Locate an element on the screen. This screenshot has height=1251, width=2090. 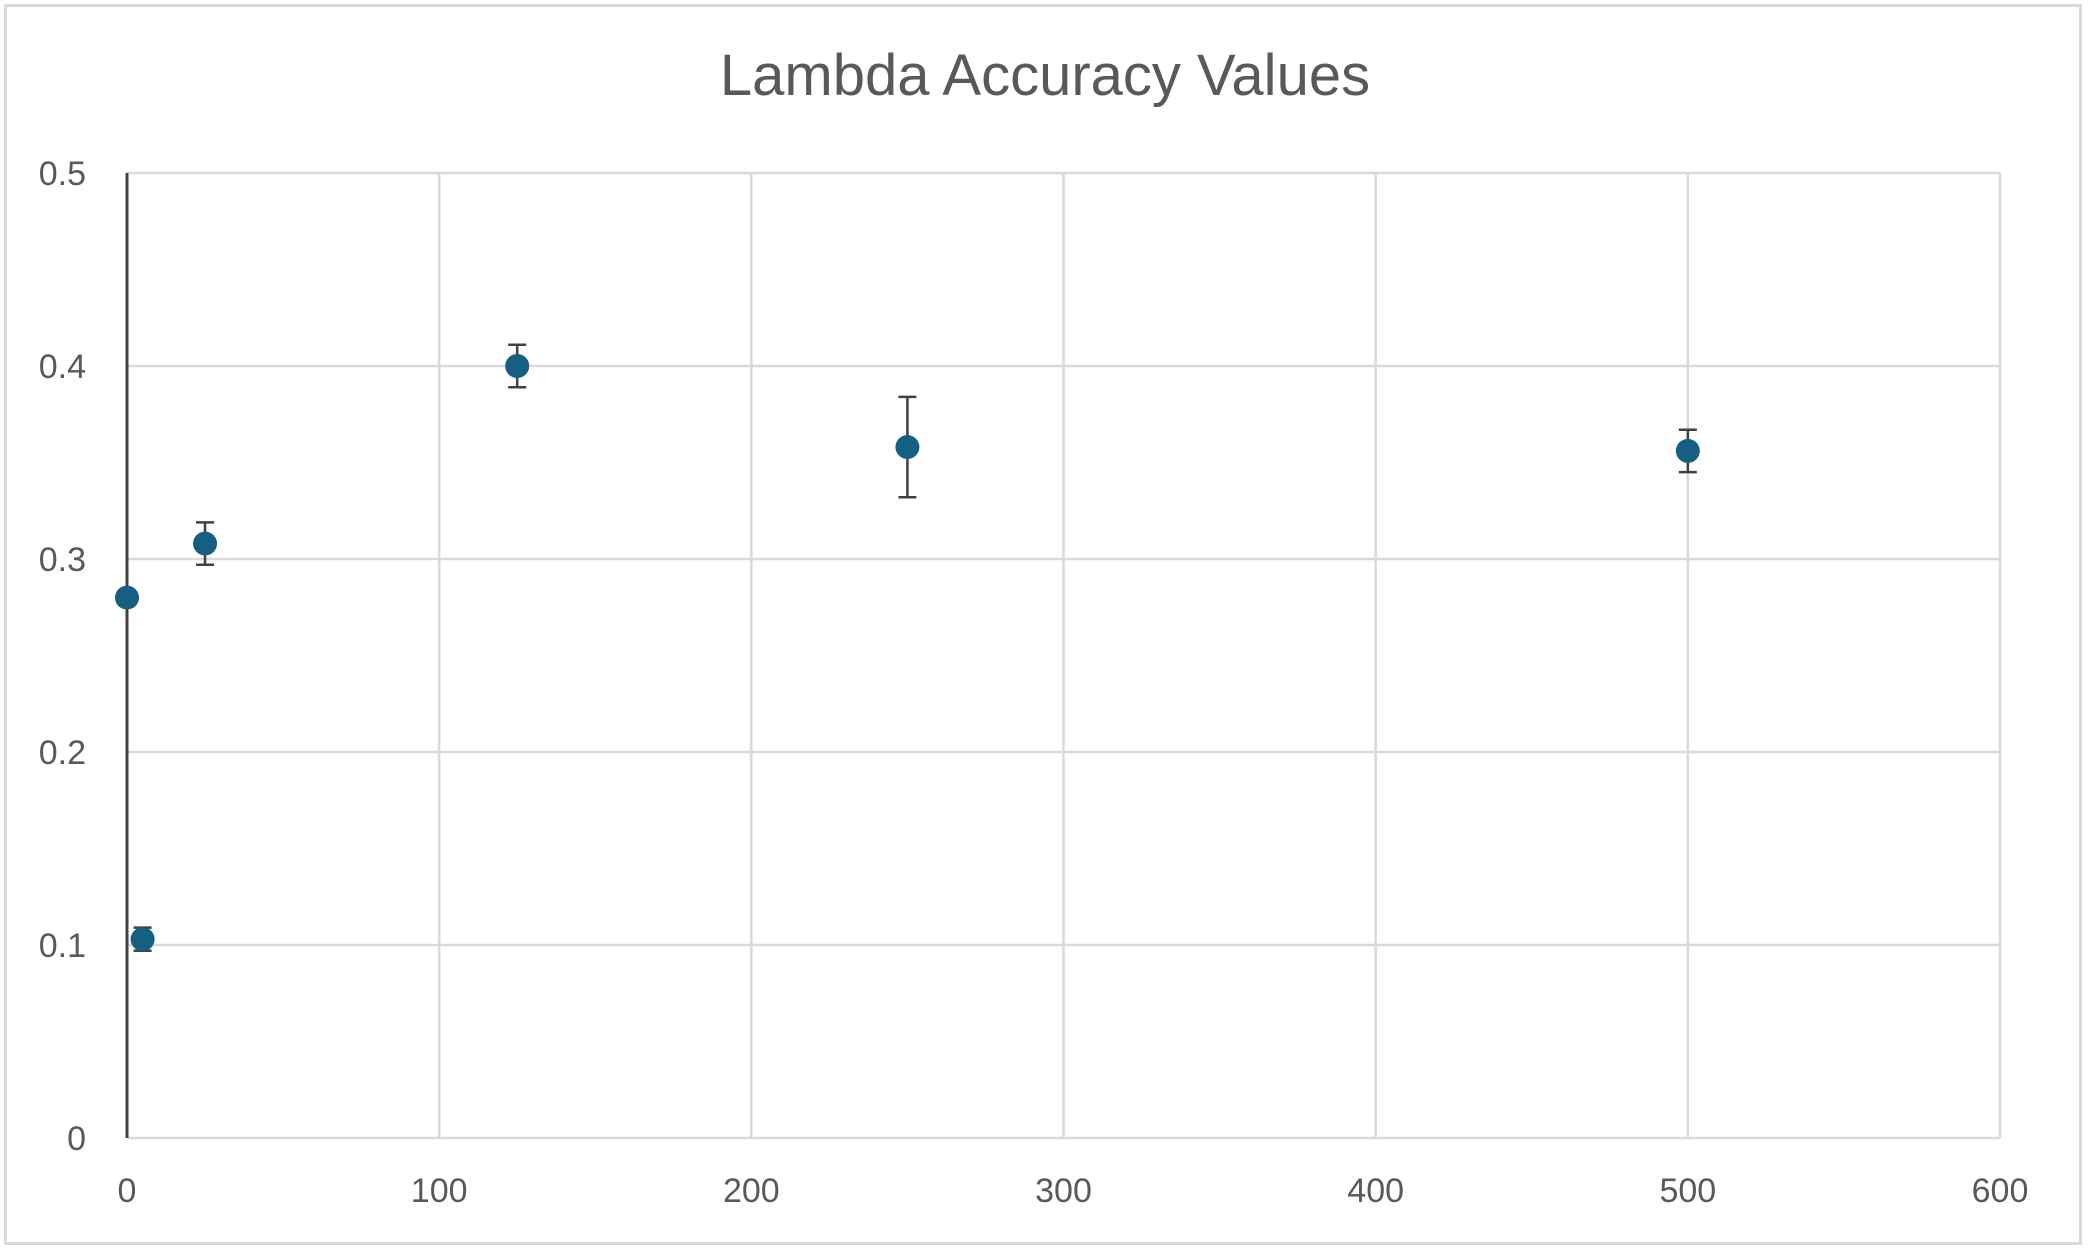
x-tick-label: 0 is located at coordinates (127, 1191).